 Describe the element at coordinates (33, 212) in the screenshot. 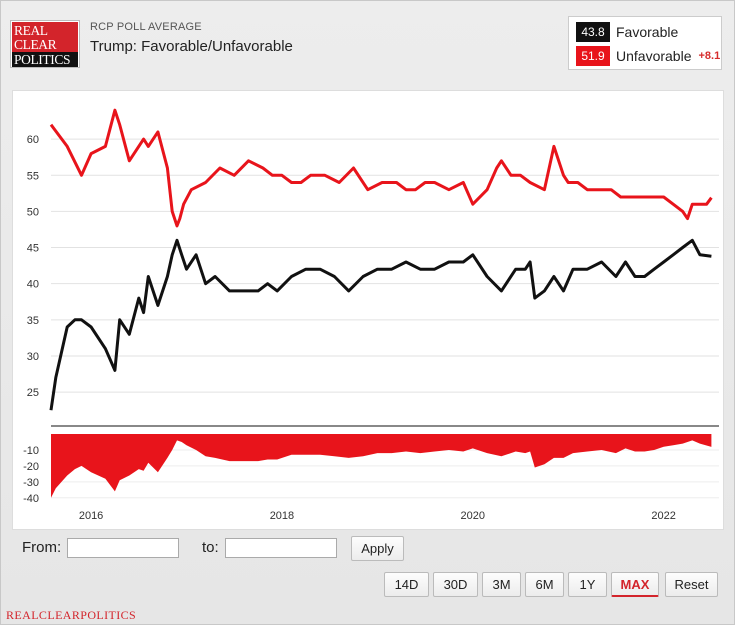

I see `y-tick-label: 50` at that location.